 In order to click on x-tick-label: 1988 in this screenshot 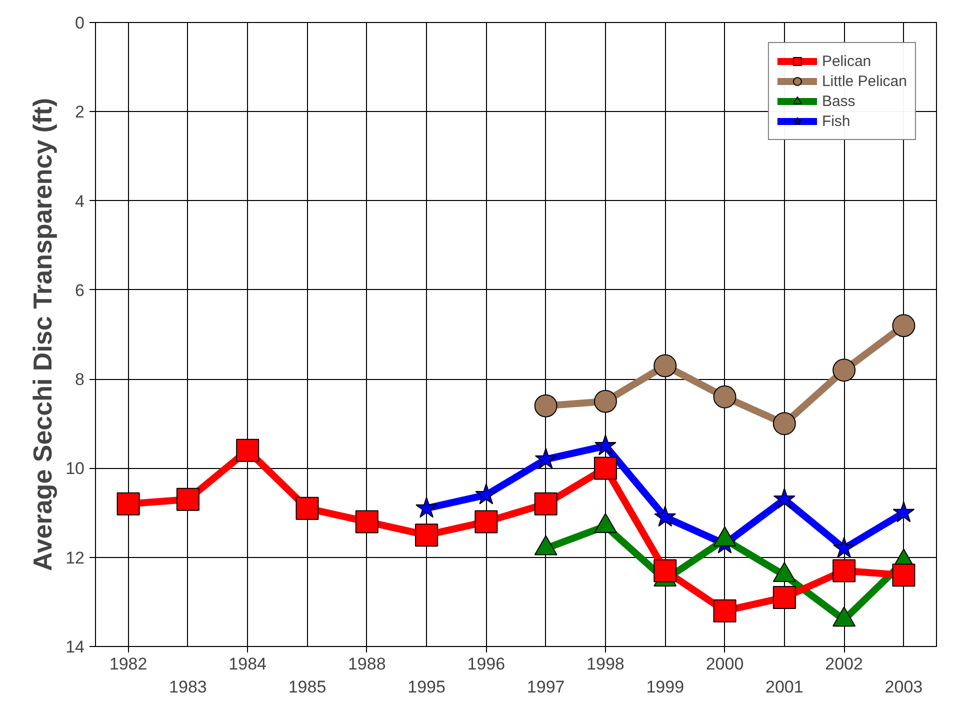, I will do `click(367, 664)`.